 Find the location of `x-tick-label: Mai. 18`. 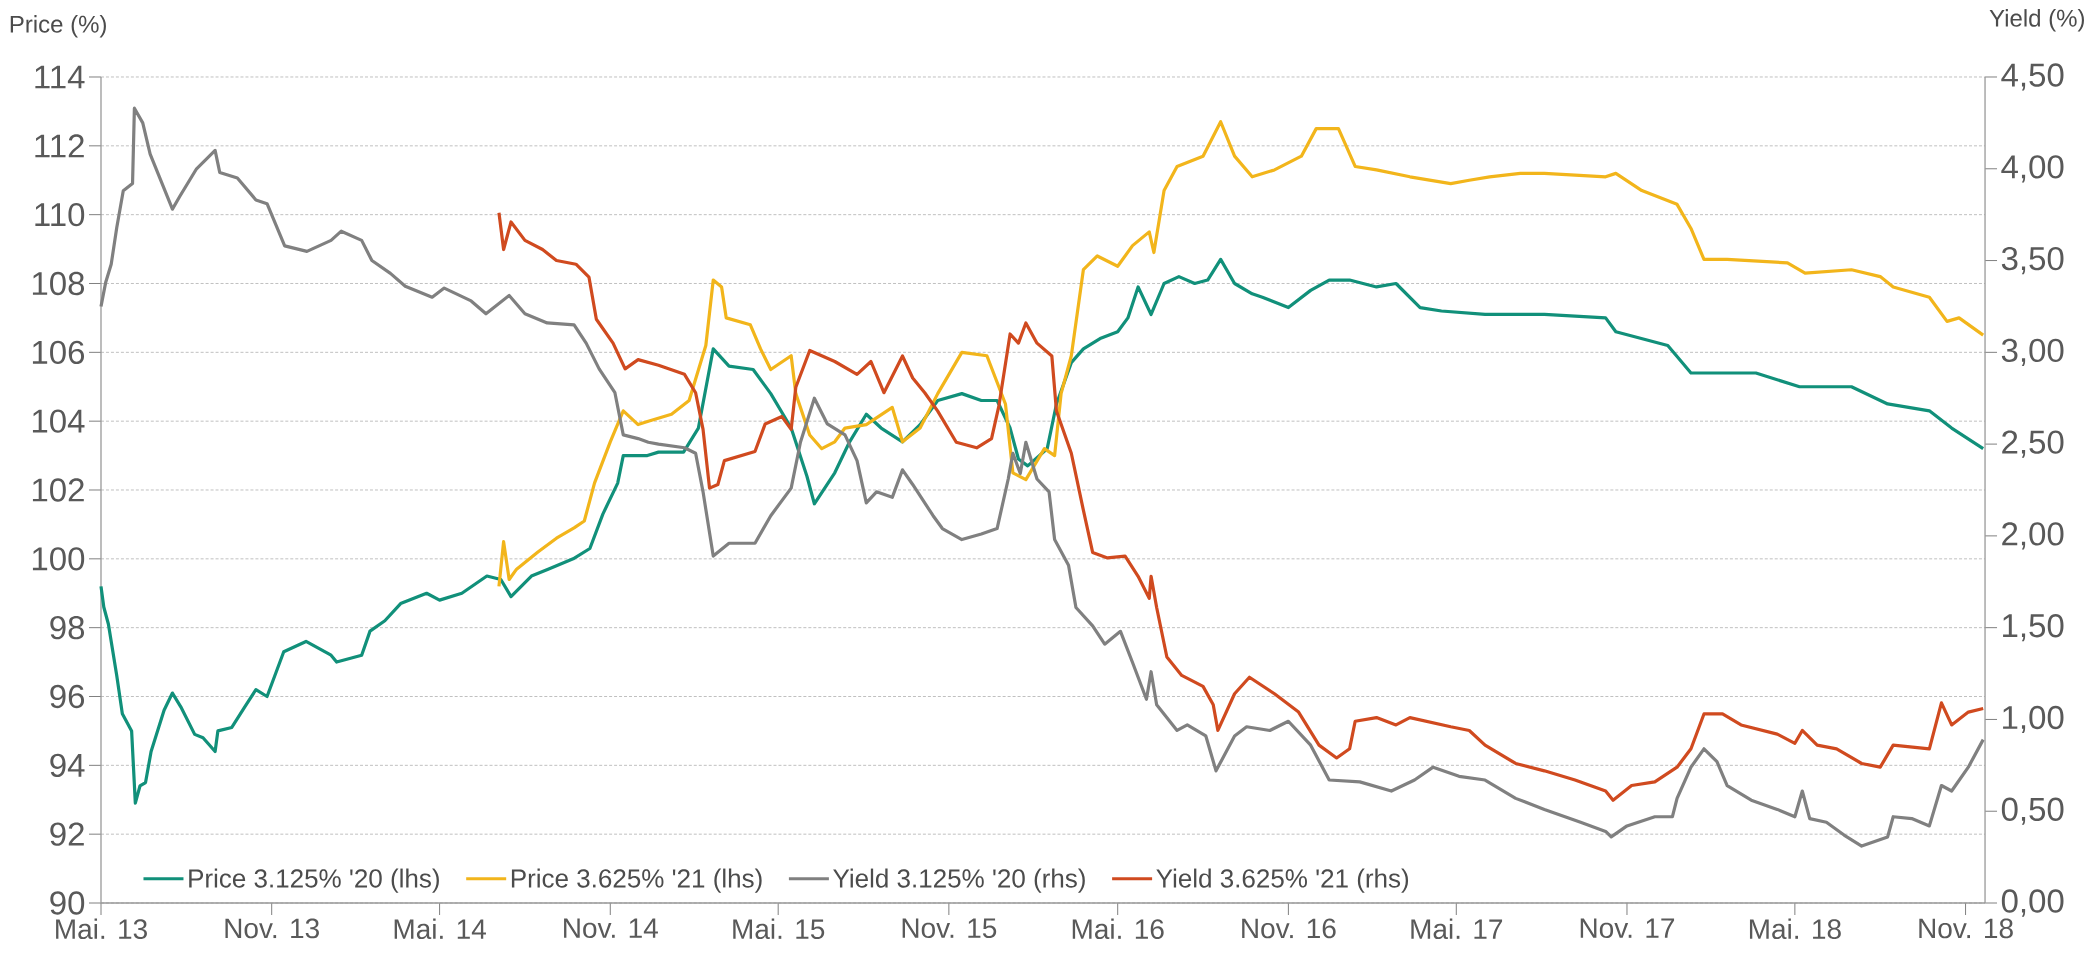

x-tick-label: Mai. 18 is located at coordinates (1795, 929).